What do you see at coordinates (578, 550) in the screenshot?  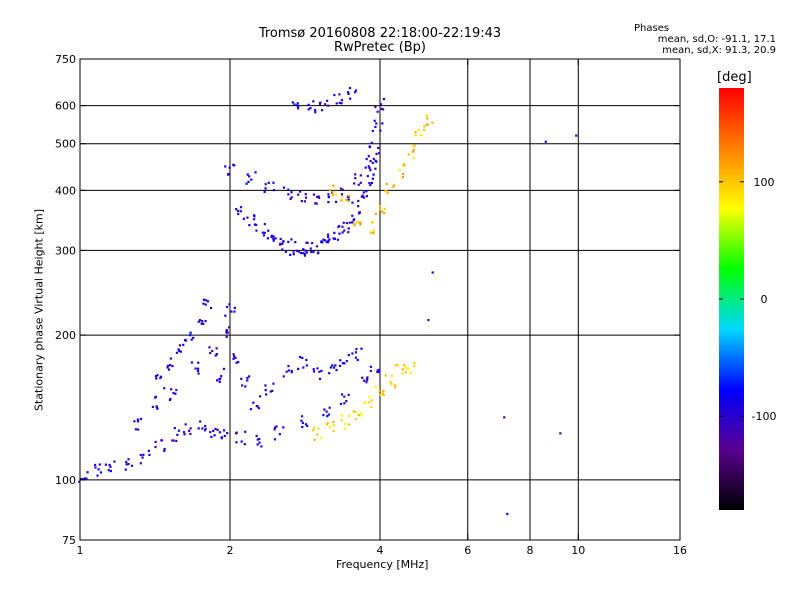 I see `x-tick-label: 10` at bounding box center [578, 550].